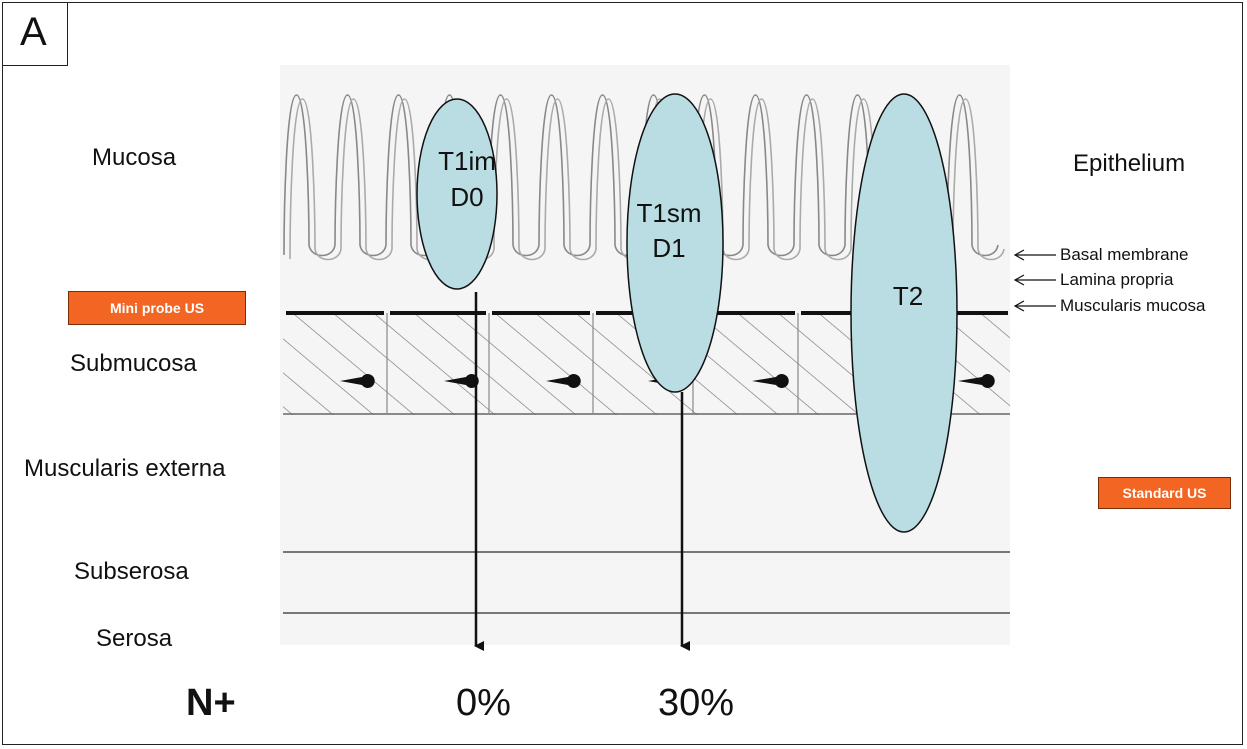 This screenshot has height=749, width=1247. I want to click on muscularis-mucosa-label: Muscularis mucosa, so click(1133, 305).